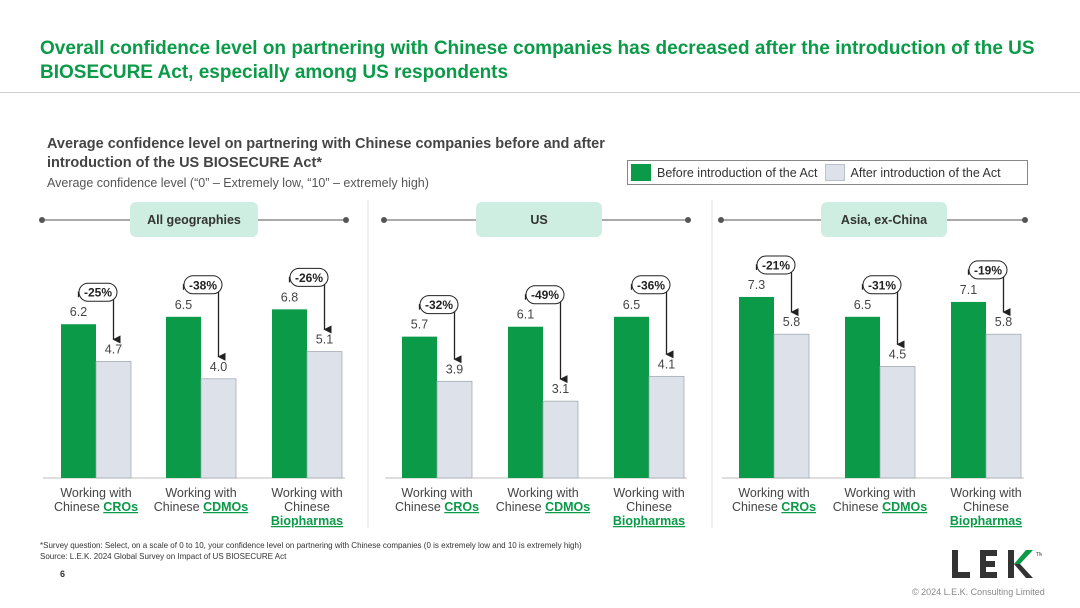  What do you see at coordinates (834, 172) in the screenshot?
I see `legend-swatch-after` at bounding box center [834, 172].